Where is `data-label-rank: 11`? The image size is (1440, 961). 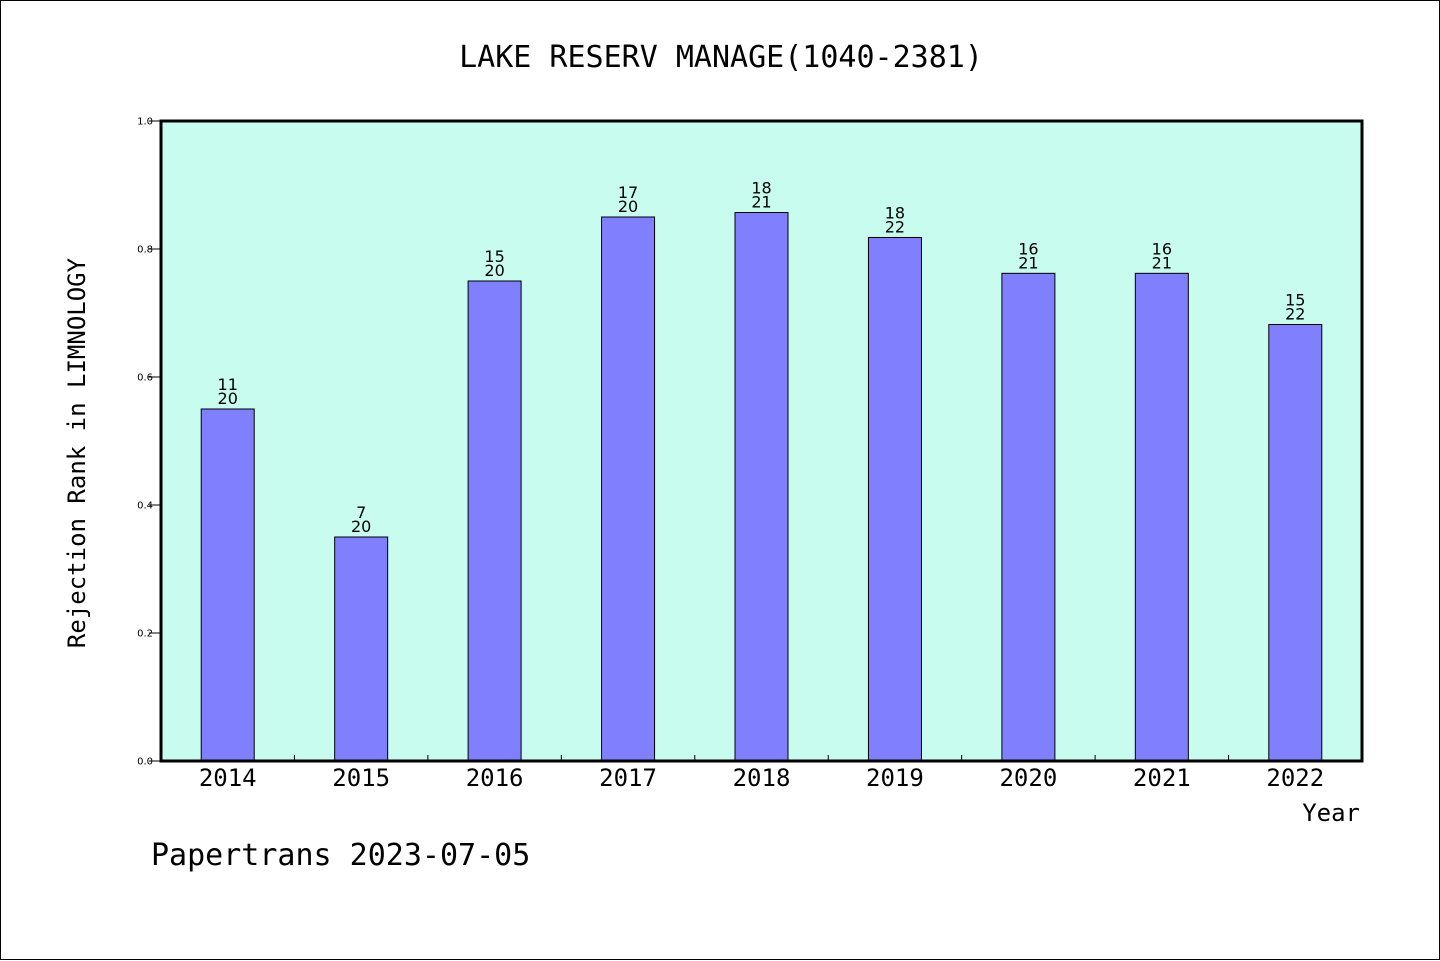
data-label-rank: 11 is located at coordinates (228, 384).